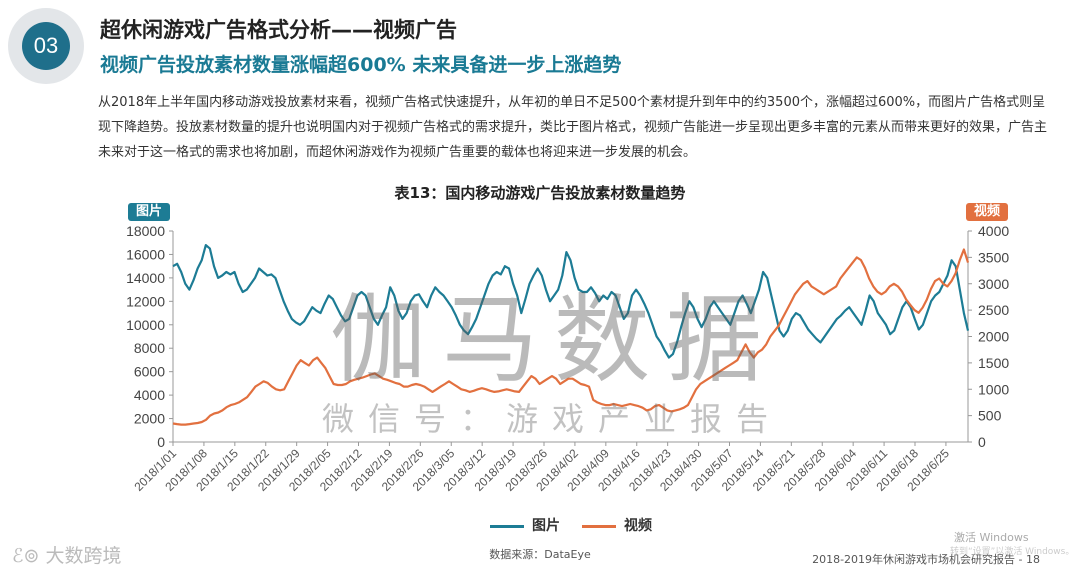 This screenshot has width=1080, height=575. What do you see at coordinates (599, 526) in the screenshot?
I see `legend-line-video` at bounding box center [599, 526].